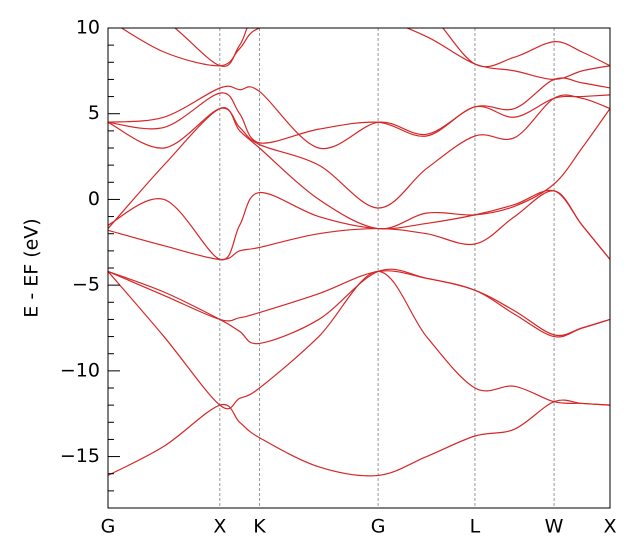  Describe the element at coordinates (94, 199) in the screenshot. I see `y-tick-label: 0` at that location.